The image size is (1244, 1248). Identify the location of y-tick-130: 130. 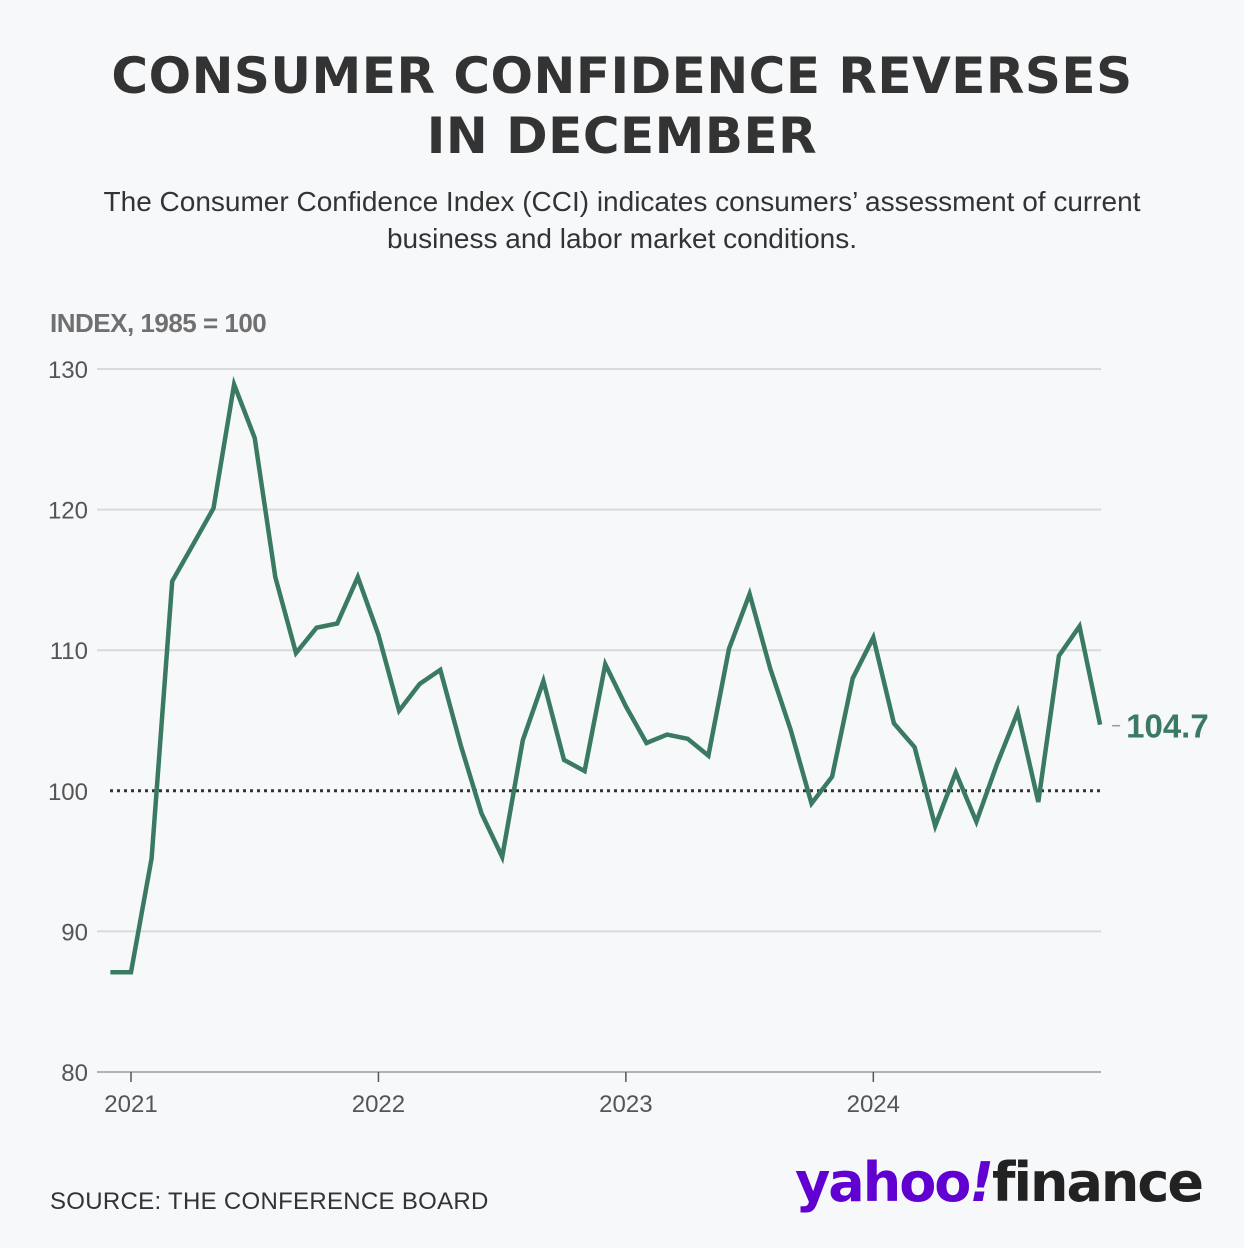
(68, 370).